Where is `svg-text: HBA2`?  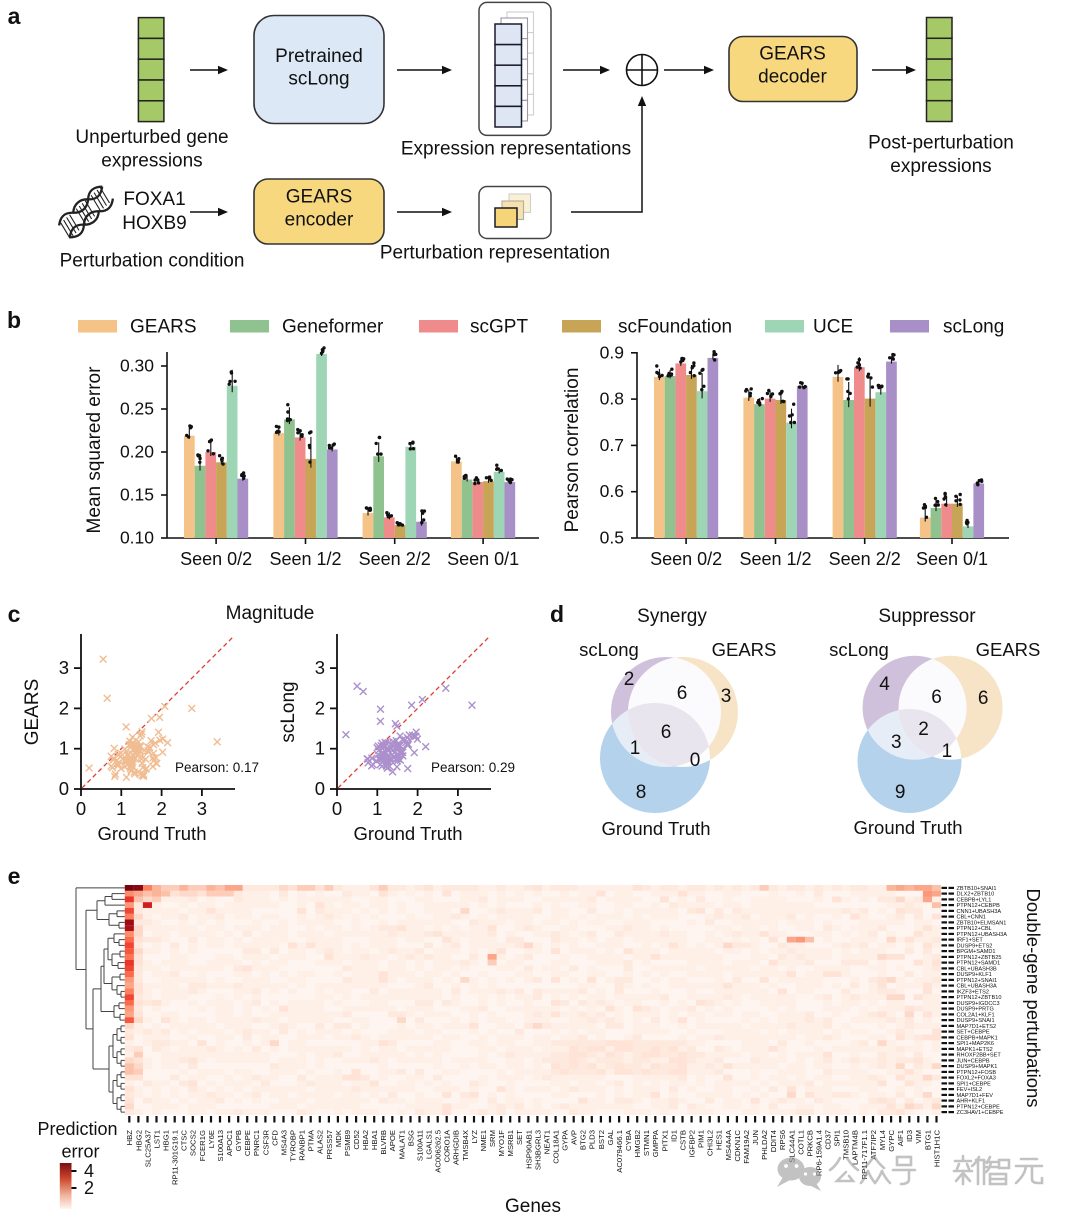 svg-text: HBA2 is located at coordinates (365, 1140).